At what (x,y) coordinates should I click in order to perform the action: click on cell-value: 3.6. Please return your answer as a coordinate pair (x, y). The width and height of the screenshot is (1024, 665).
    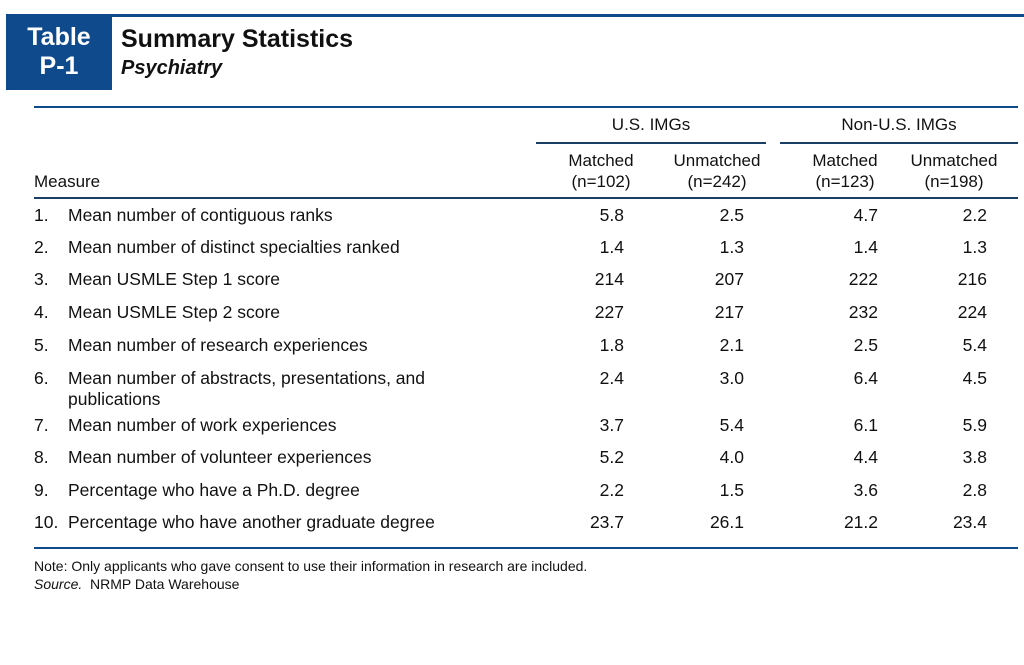
    Looking at the image, I should click on (865, 490).